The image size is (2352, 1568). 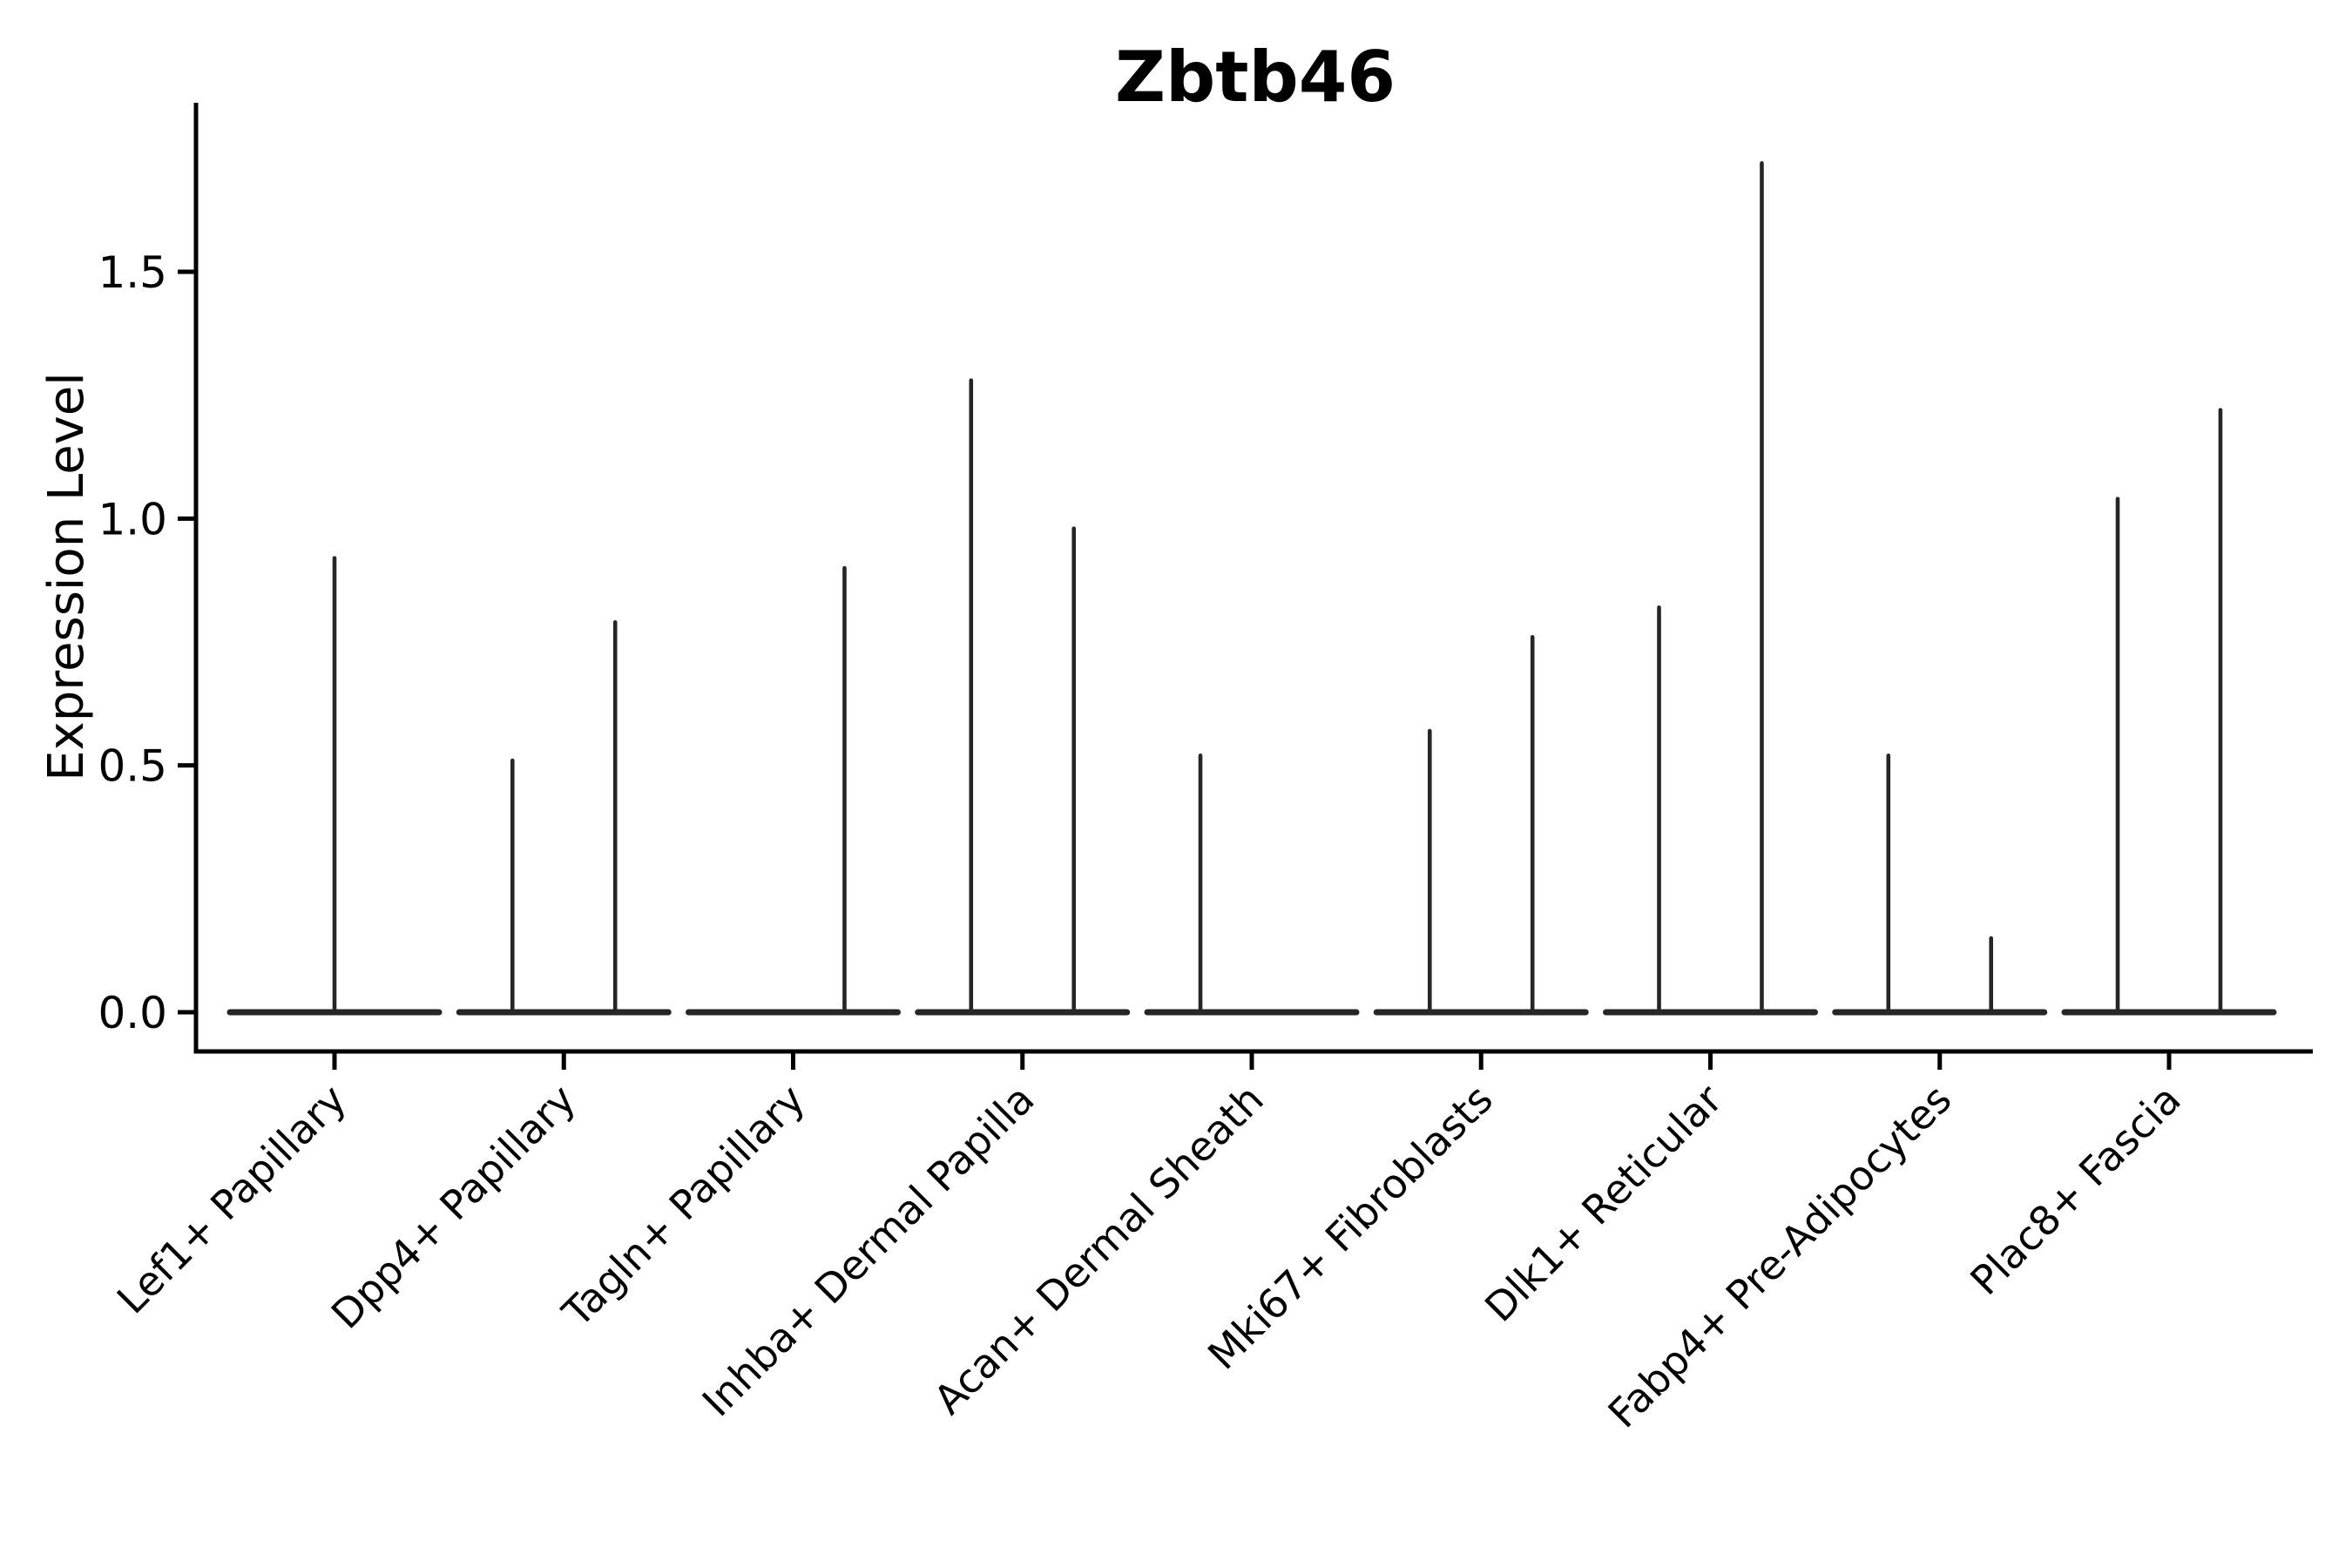 What do you see at coordinates (1255, 77) in the screenshot?
I see `chart-title: Zbtb46` at bounding box center [1255, 77].